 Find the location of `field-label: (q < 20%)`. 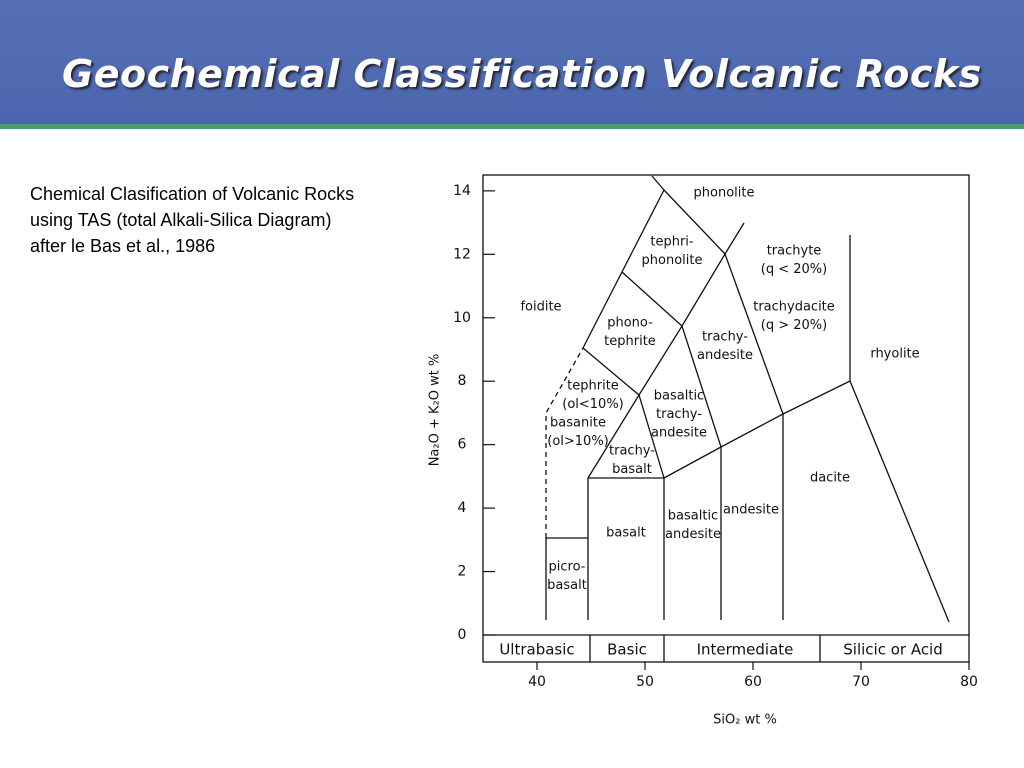

field-label: (q < 20%) is located at coordinates (794, 269).